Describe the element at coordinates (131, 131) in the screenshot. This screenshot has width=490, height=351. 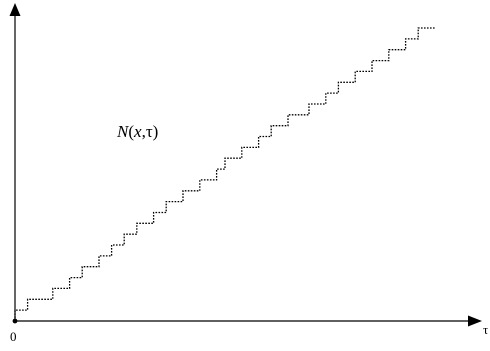
I see `annotation-open-paren: (` at that location.